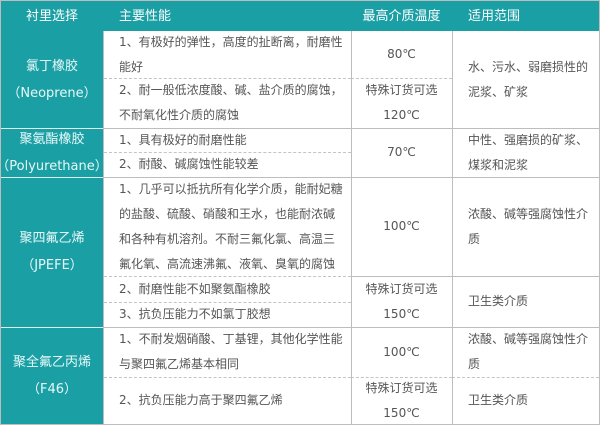 The width and height of the screenshot is (600, 427). What do you see at coordinates (52, 252) in the screenshot?
I see `lining-name: 聚四氟乙烯 （JPEFE）` at bounding box center [52, 252].